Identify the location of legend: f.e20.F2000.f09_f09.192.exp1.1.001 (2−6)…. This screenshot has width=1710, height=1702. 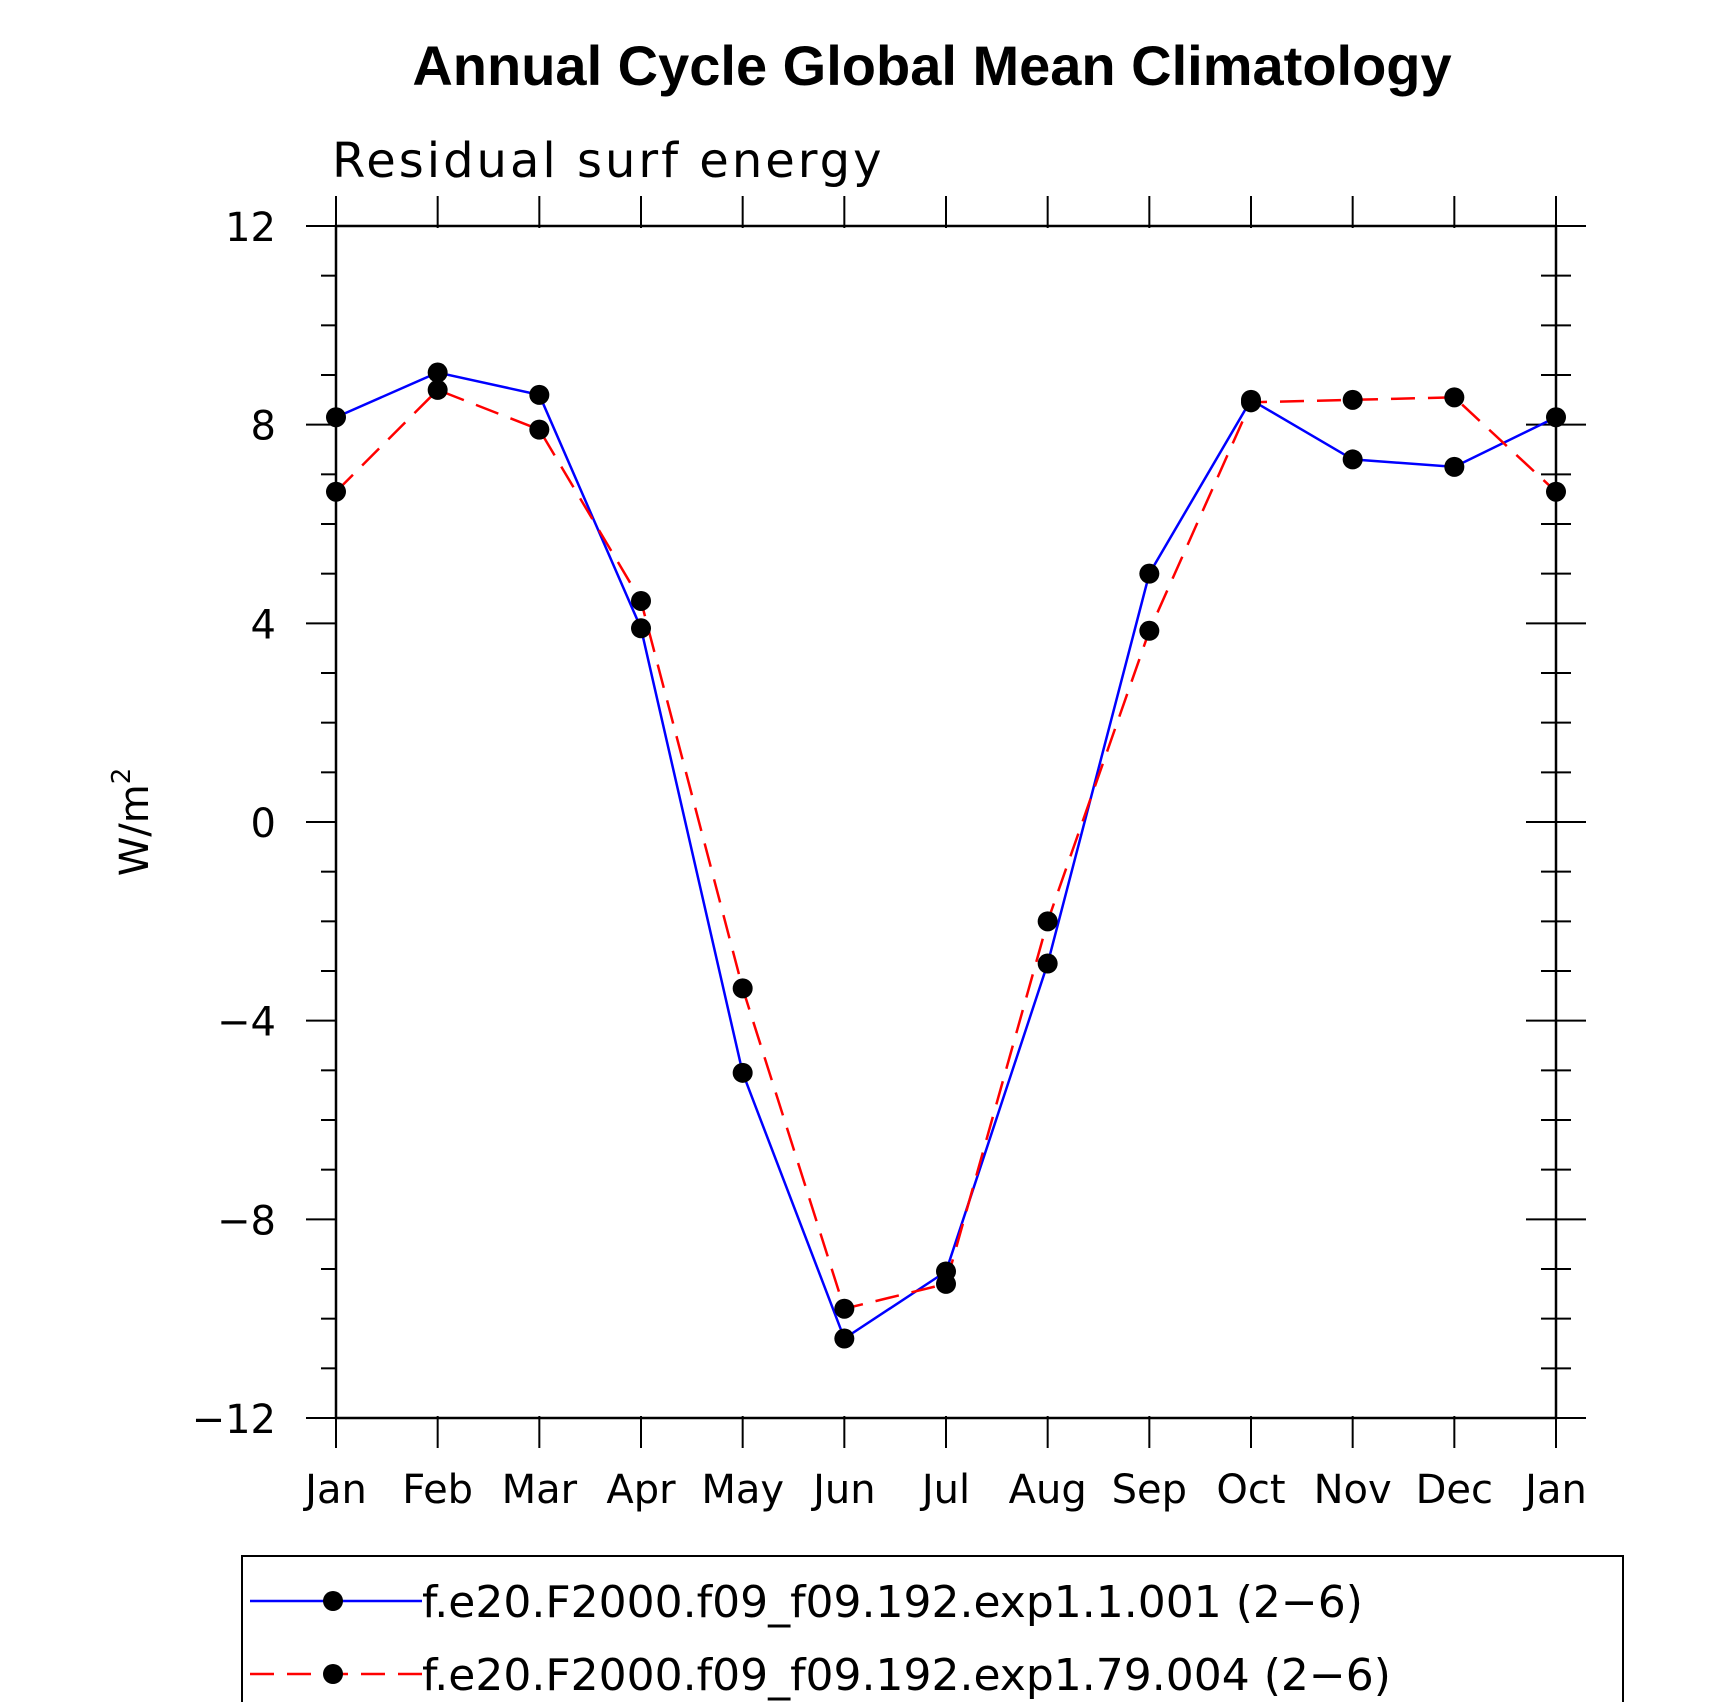
(932, 1628).